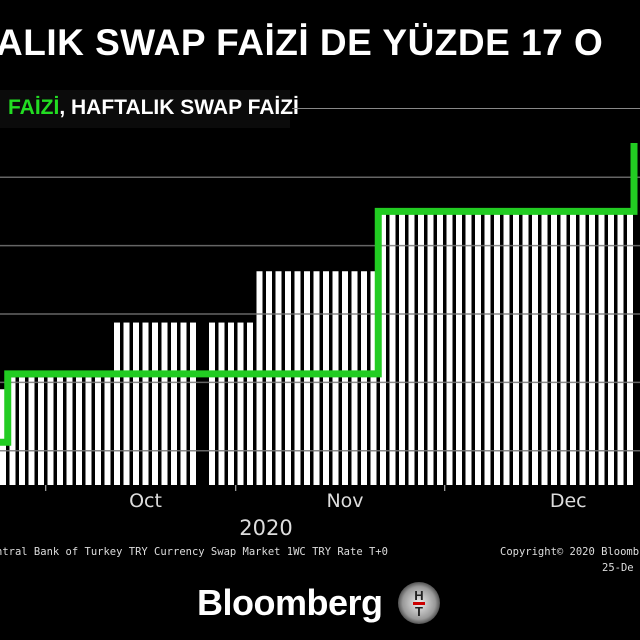 The width and height of the screenshot is (640, 640). What do you see at coordinates (568, 501) in the screenshot?
I see `x-tick-label-dec: Dec` at bounding box center [568, 501].